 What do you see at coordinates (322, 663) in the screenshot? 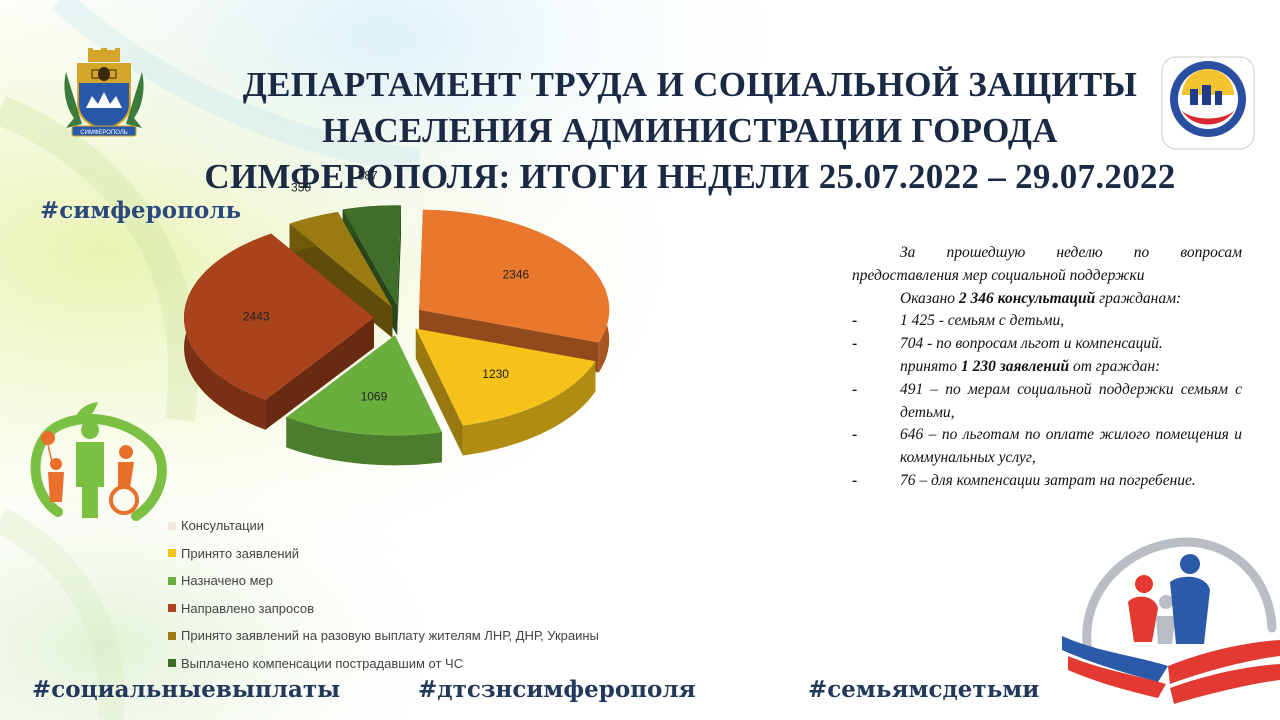
I see `legend-label: Выплачено компенсации пострадавшим от ЧС` at bounding box center [322, 663].